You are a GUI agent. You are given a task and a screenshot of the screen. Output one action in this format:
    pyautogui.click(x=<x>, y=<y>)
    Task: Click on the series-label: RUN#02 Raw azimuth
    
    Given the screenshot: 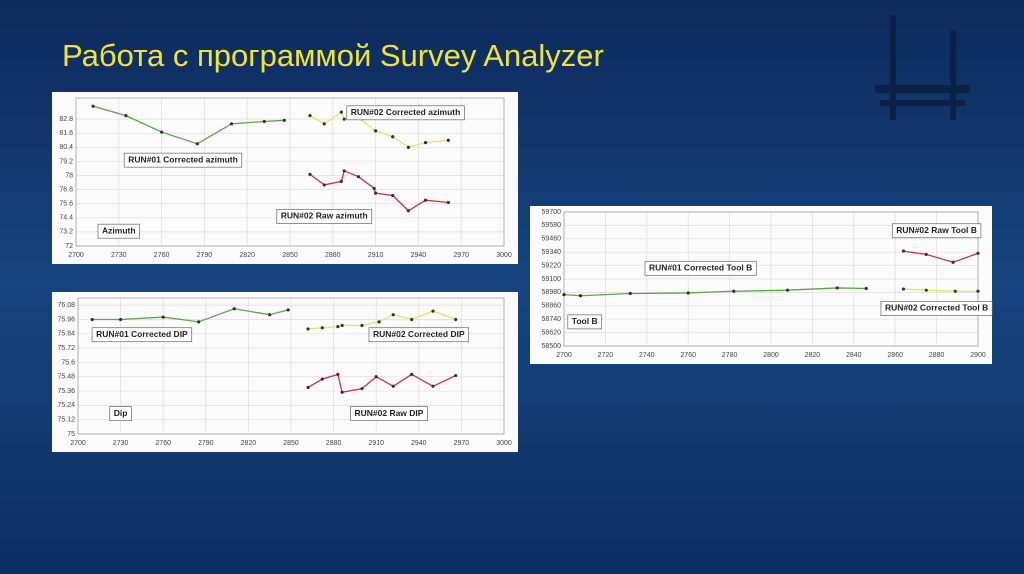 What is the action you would take?
    pyautogui.click(x=324, y=216)
    